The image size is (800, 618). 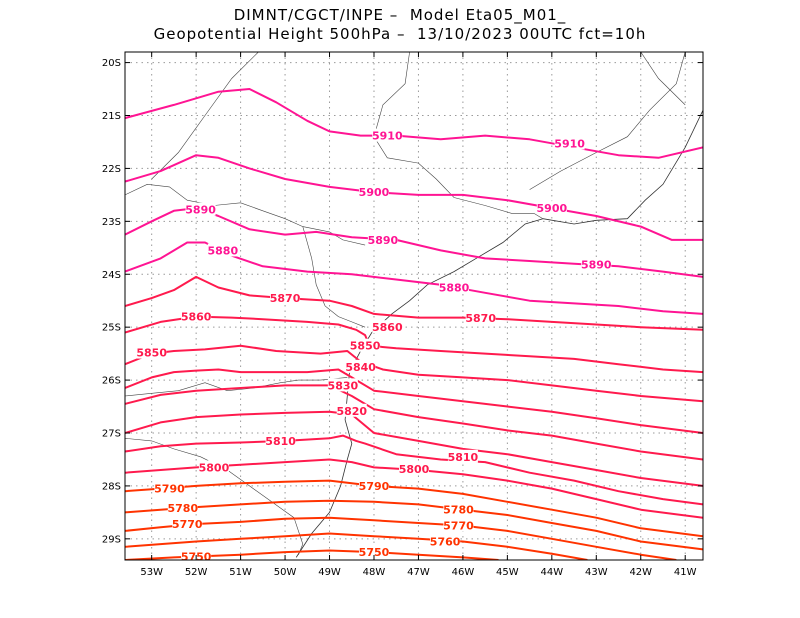 I want to click on lat-tick-label: 21S, so click(x=111, y=116).